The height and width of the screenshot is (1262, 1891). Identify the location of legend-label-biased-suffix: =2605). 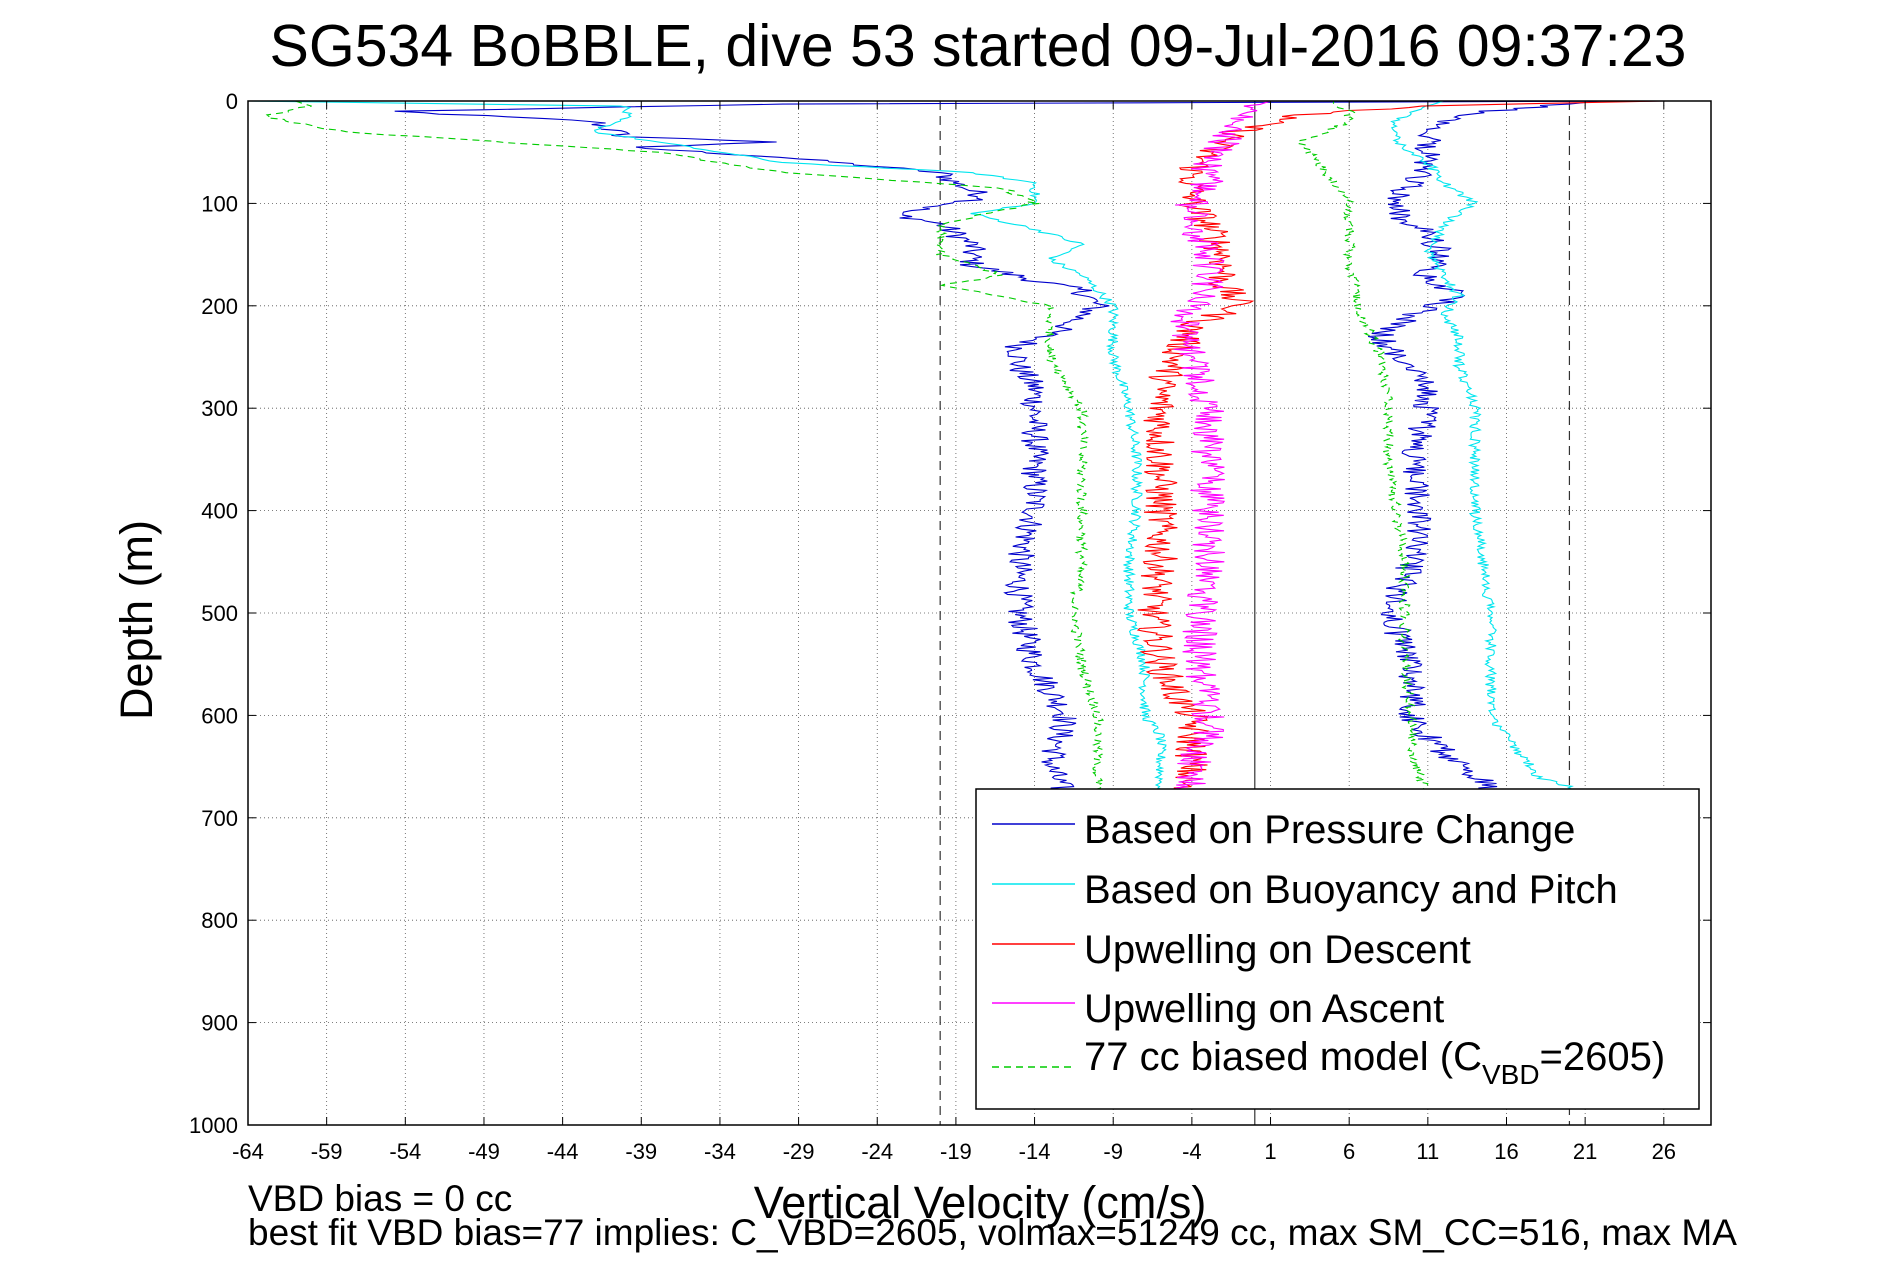
(1603, 1057).